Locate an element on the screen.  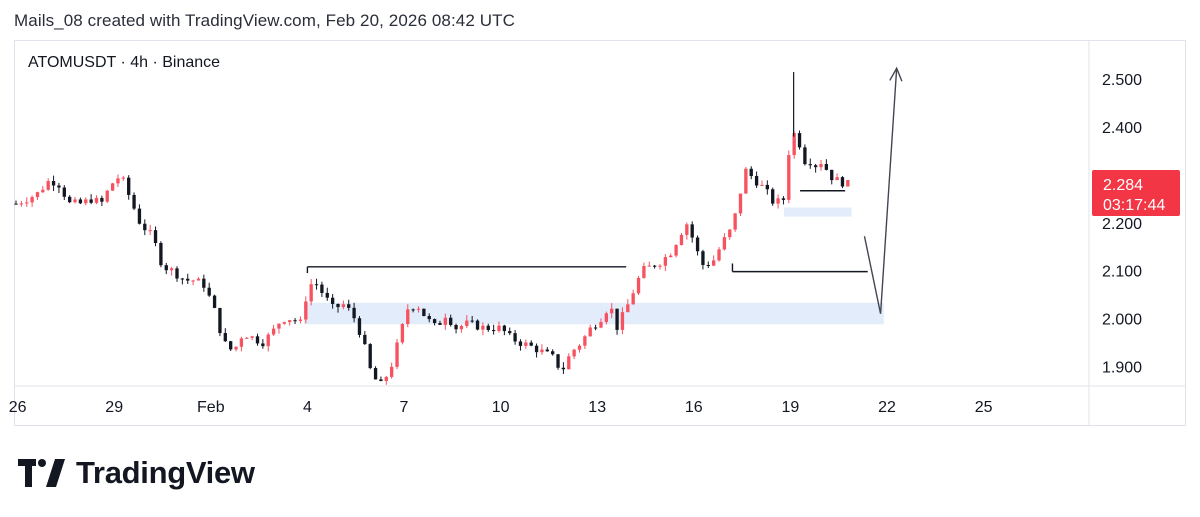
time-tick-label: 19 is located at coordinates (791, 407).